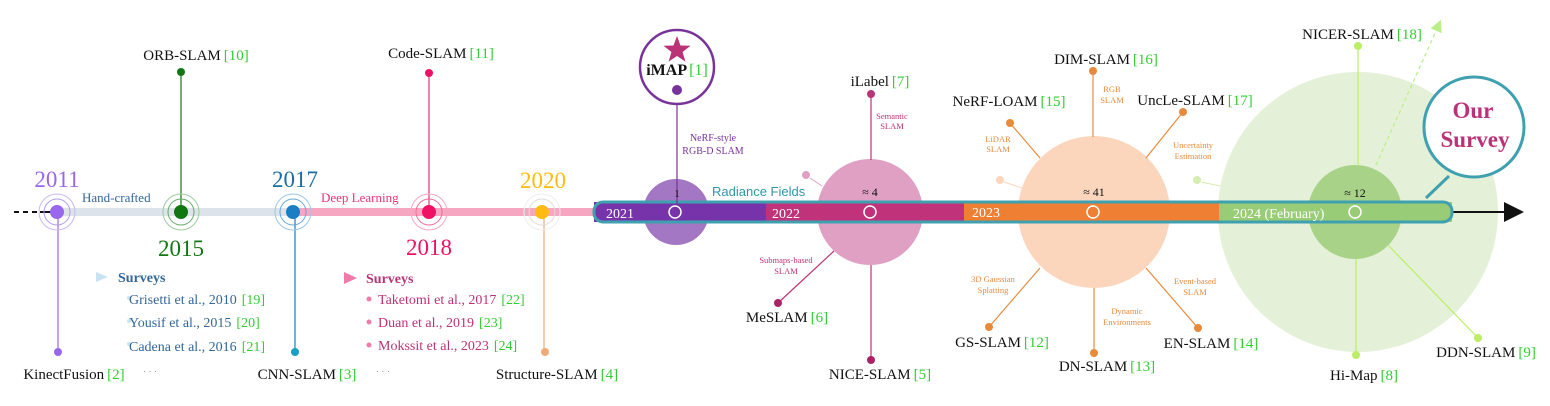  What do you see at coordinates (447, 346) in the screenshot?
I see `survey-right-item: Mokssit et al., 2023 [24]` at bounding box center [447, 346].